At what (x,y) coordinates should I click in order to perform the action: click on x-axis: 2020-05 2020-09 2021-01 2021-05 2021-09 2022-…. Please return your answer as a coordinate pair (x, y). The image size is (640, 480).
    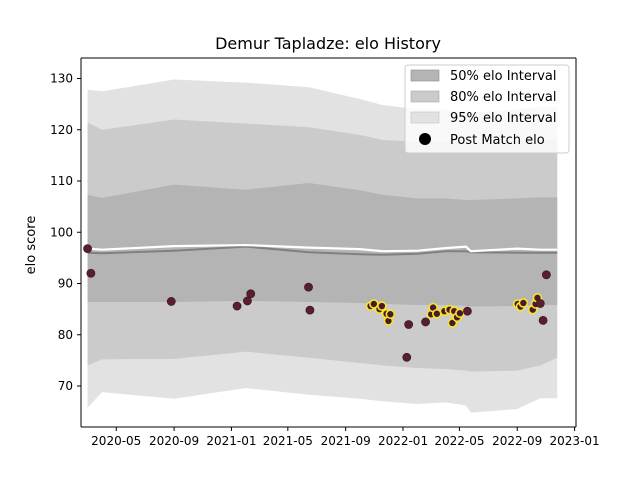
    Looking at the image, I should click on (345, 437).